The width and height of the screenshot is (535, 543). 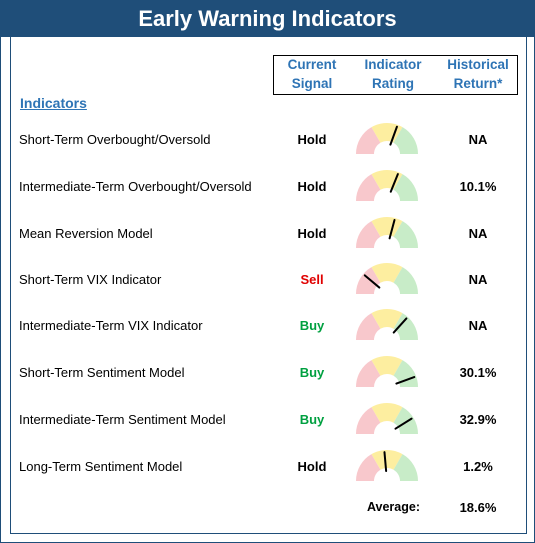 I want to click on column-header-return-line2: Return*, so click(x=478, y=83).